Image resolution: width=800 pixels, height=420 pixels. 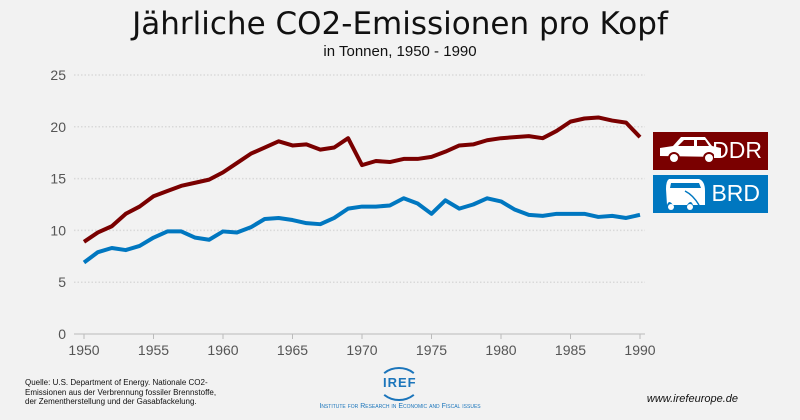 What do you see at coordinates (292, 350) in the screenshot?
I see `x-tick-label: 1965` at bounding box center [292, 350].